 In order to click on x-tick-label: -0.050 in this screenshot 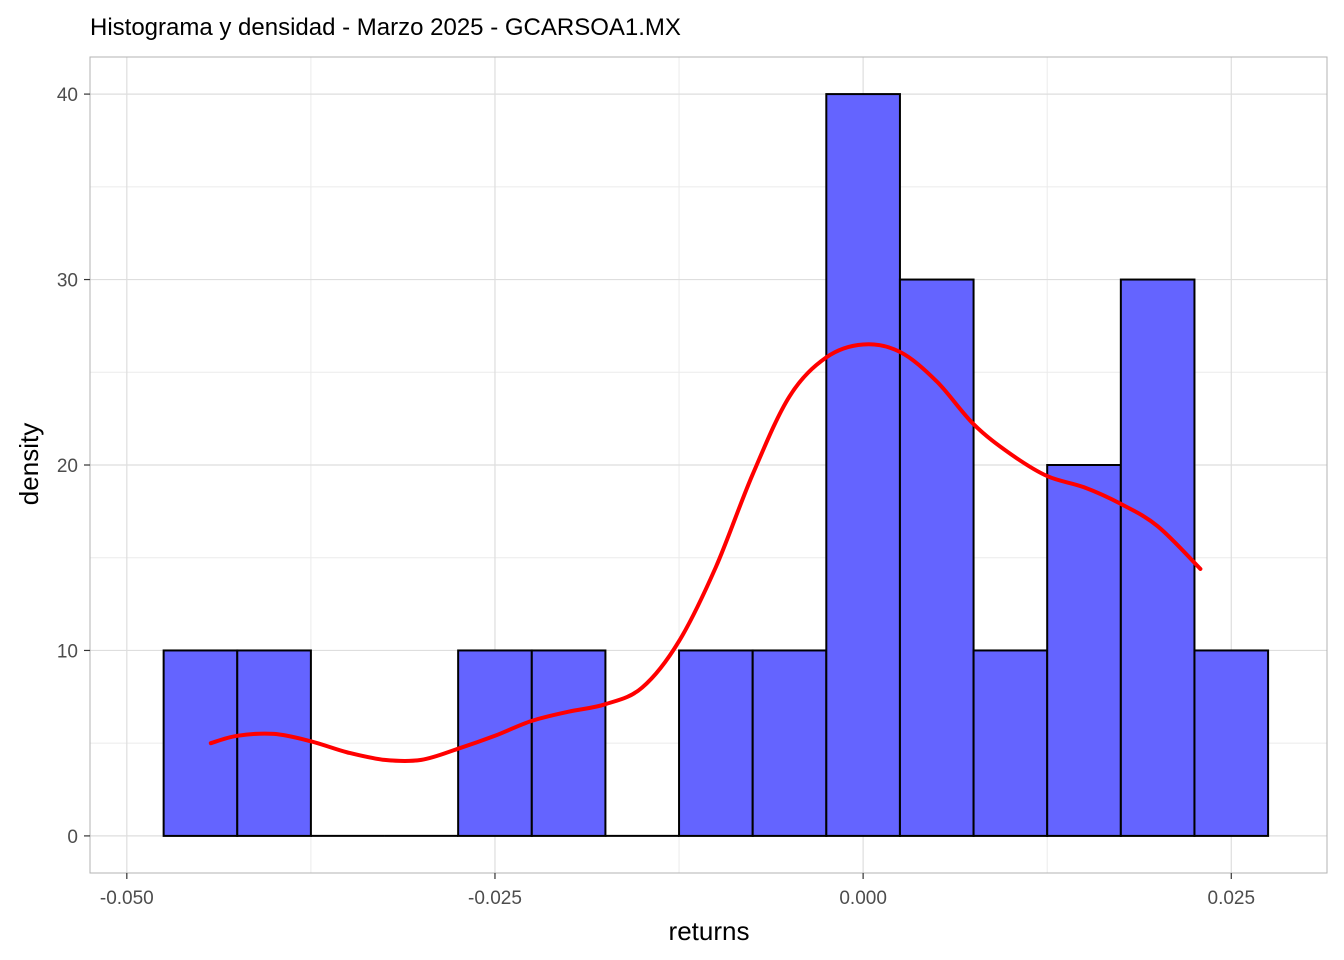, I will do `click(127, 898)`.